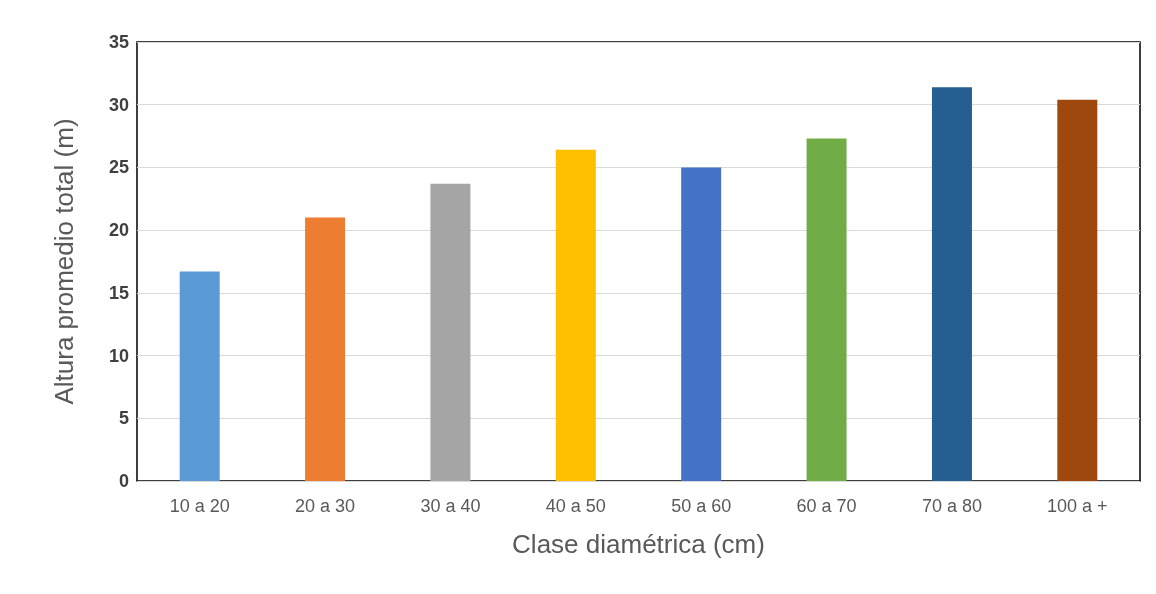  Describe the element at coordinates (826, 506) in the screenshot. I see `x-tick-label: 60 a 70` at that location.